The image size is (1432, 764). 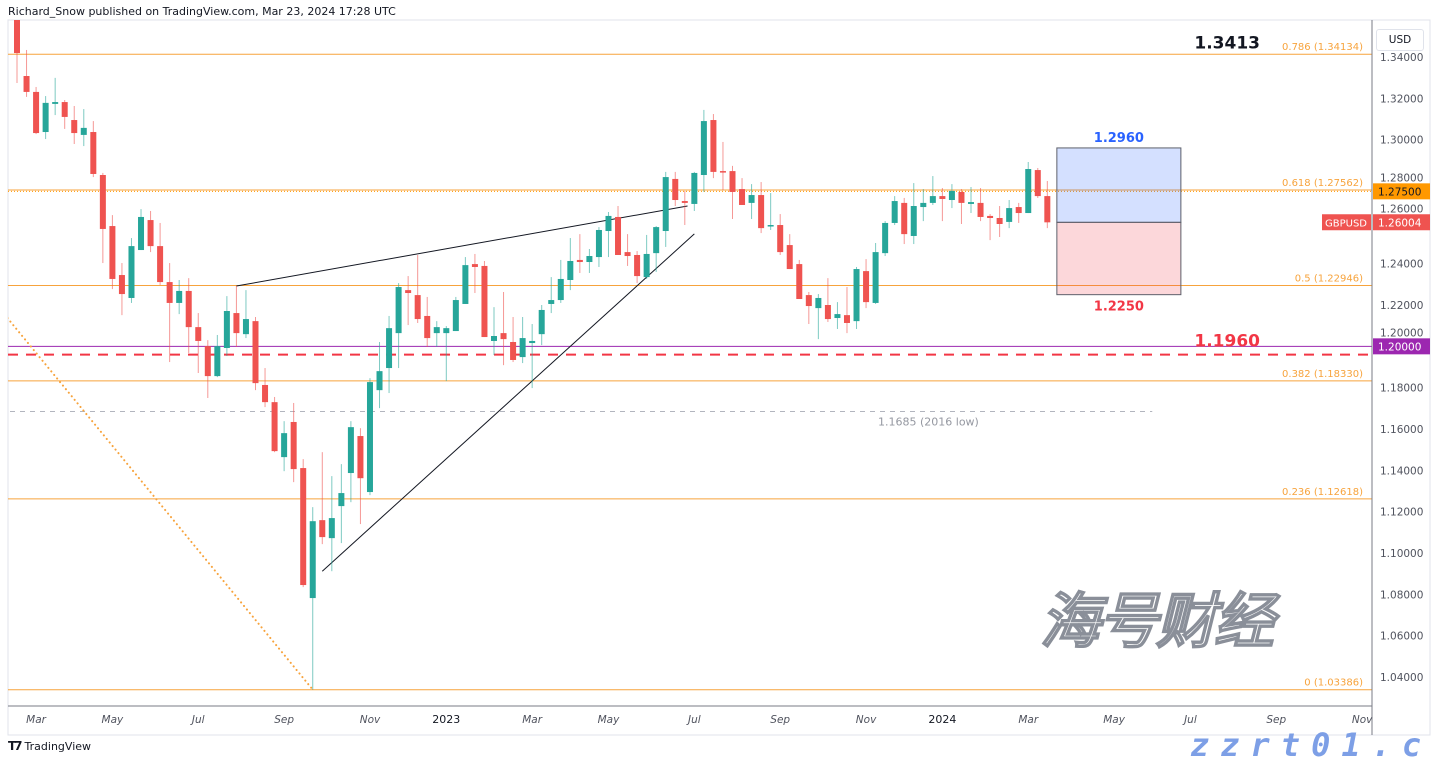 I want to click on upper-trendline, so click(x=462, y=246).